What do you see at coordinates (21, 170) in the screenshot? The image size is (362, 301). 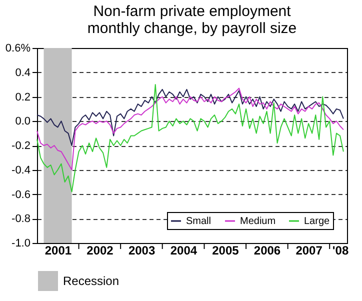 I see `y-tick-label: -0.4` at bounding box center [21, 170].